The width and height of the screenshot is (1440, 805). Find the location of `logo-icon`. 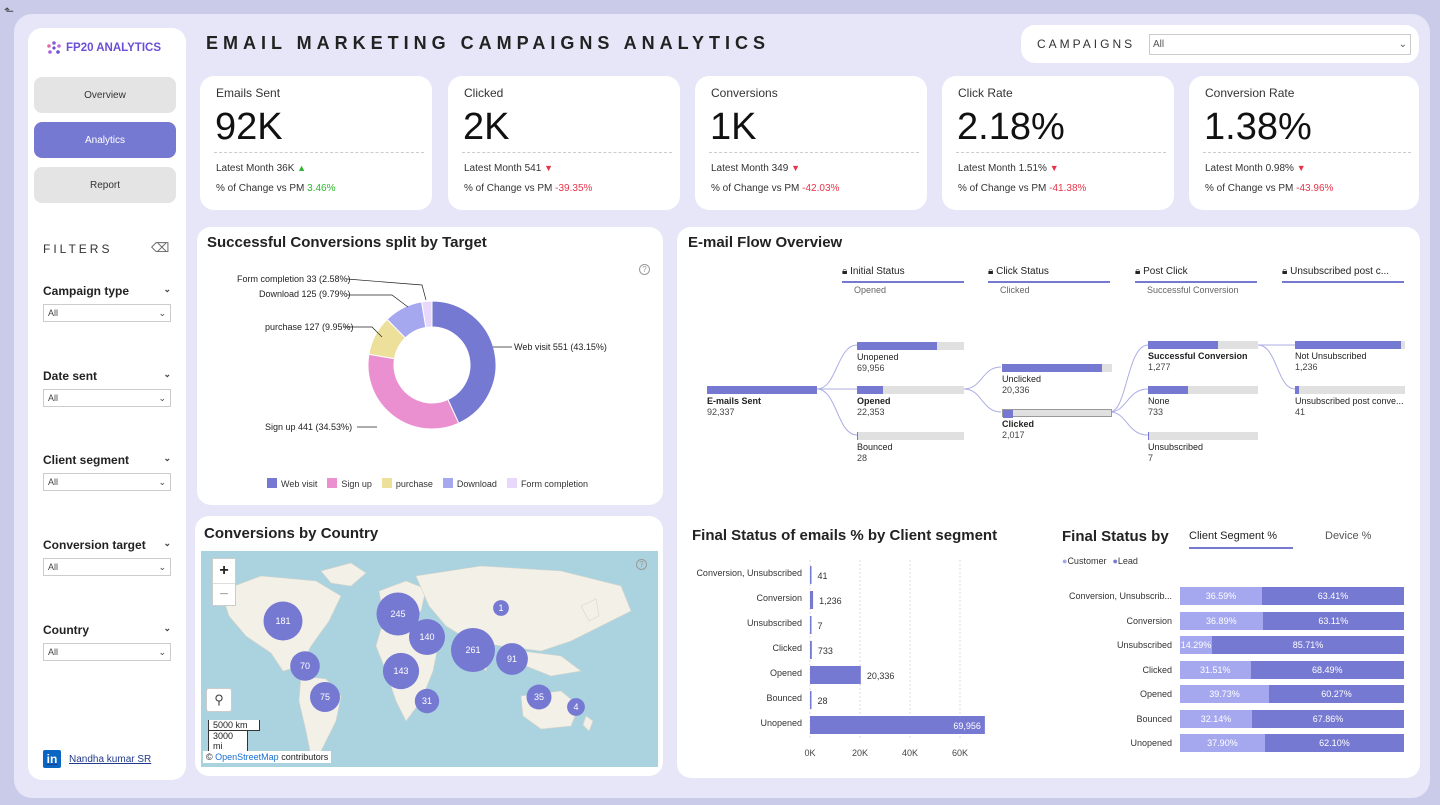

logo-icon is located at coordinates (54, 47).